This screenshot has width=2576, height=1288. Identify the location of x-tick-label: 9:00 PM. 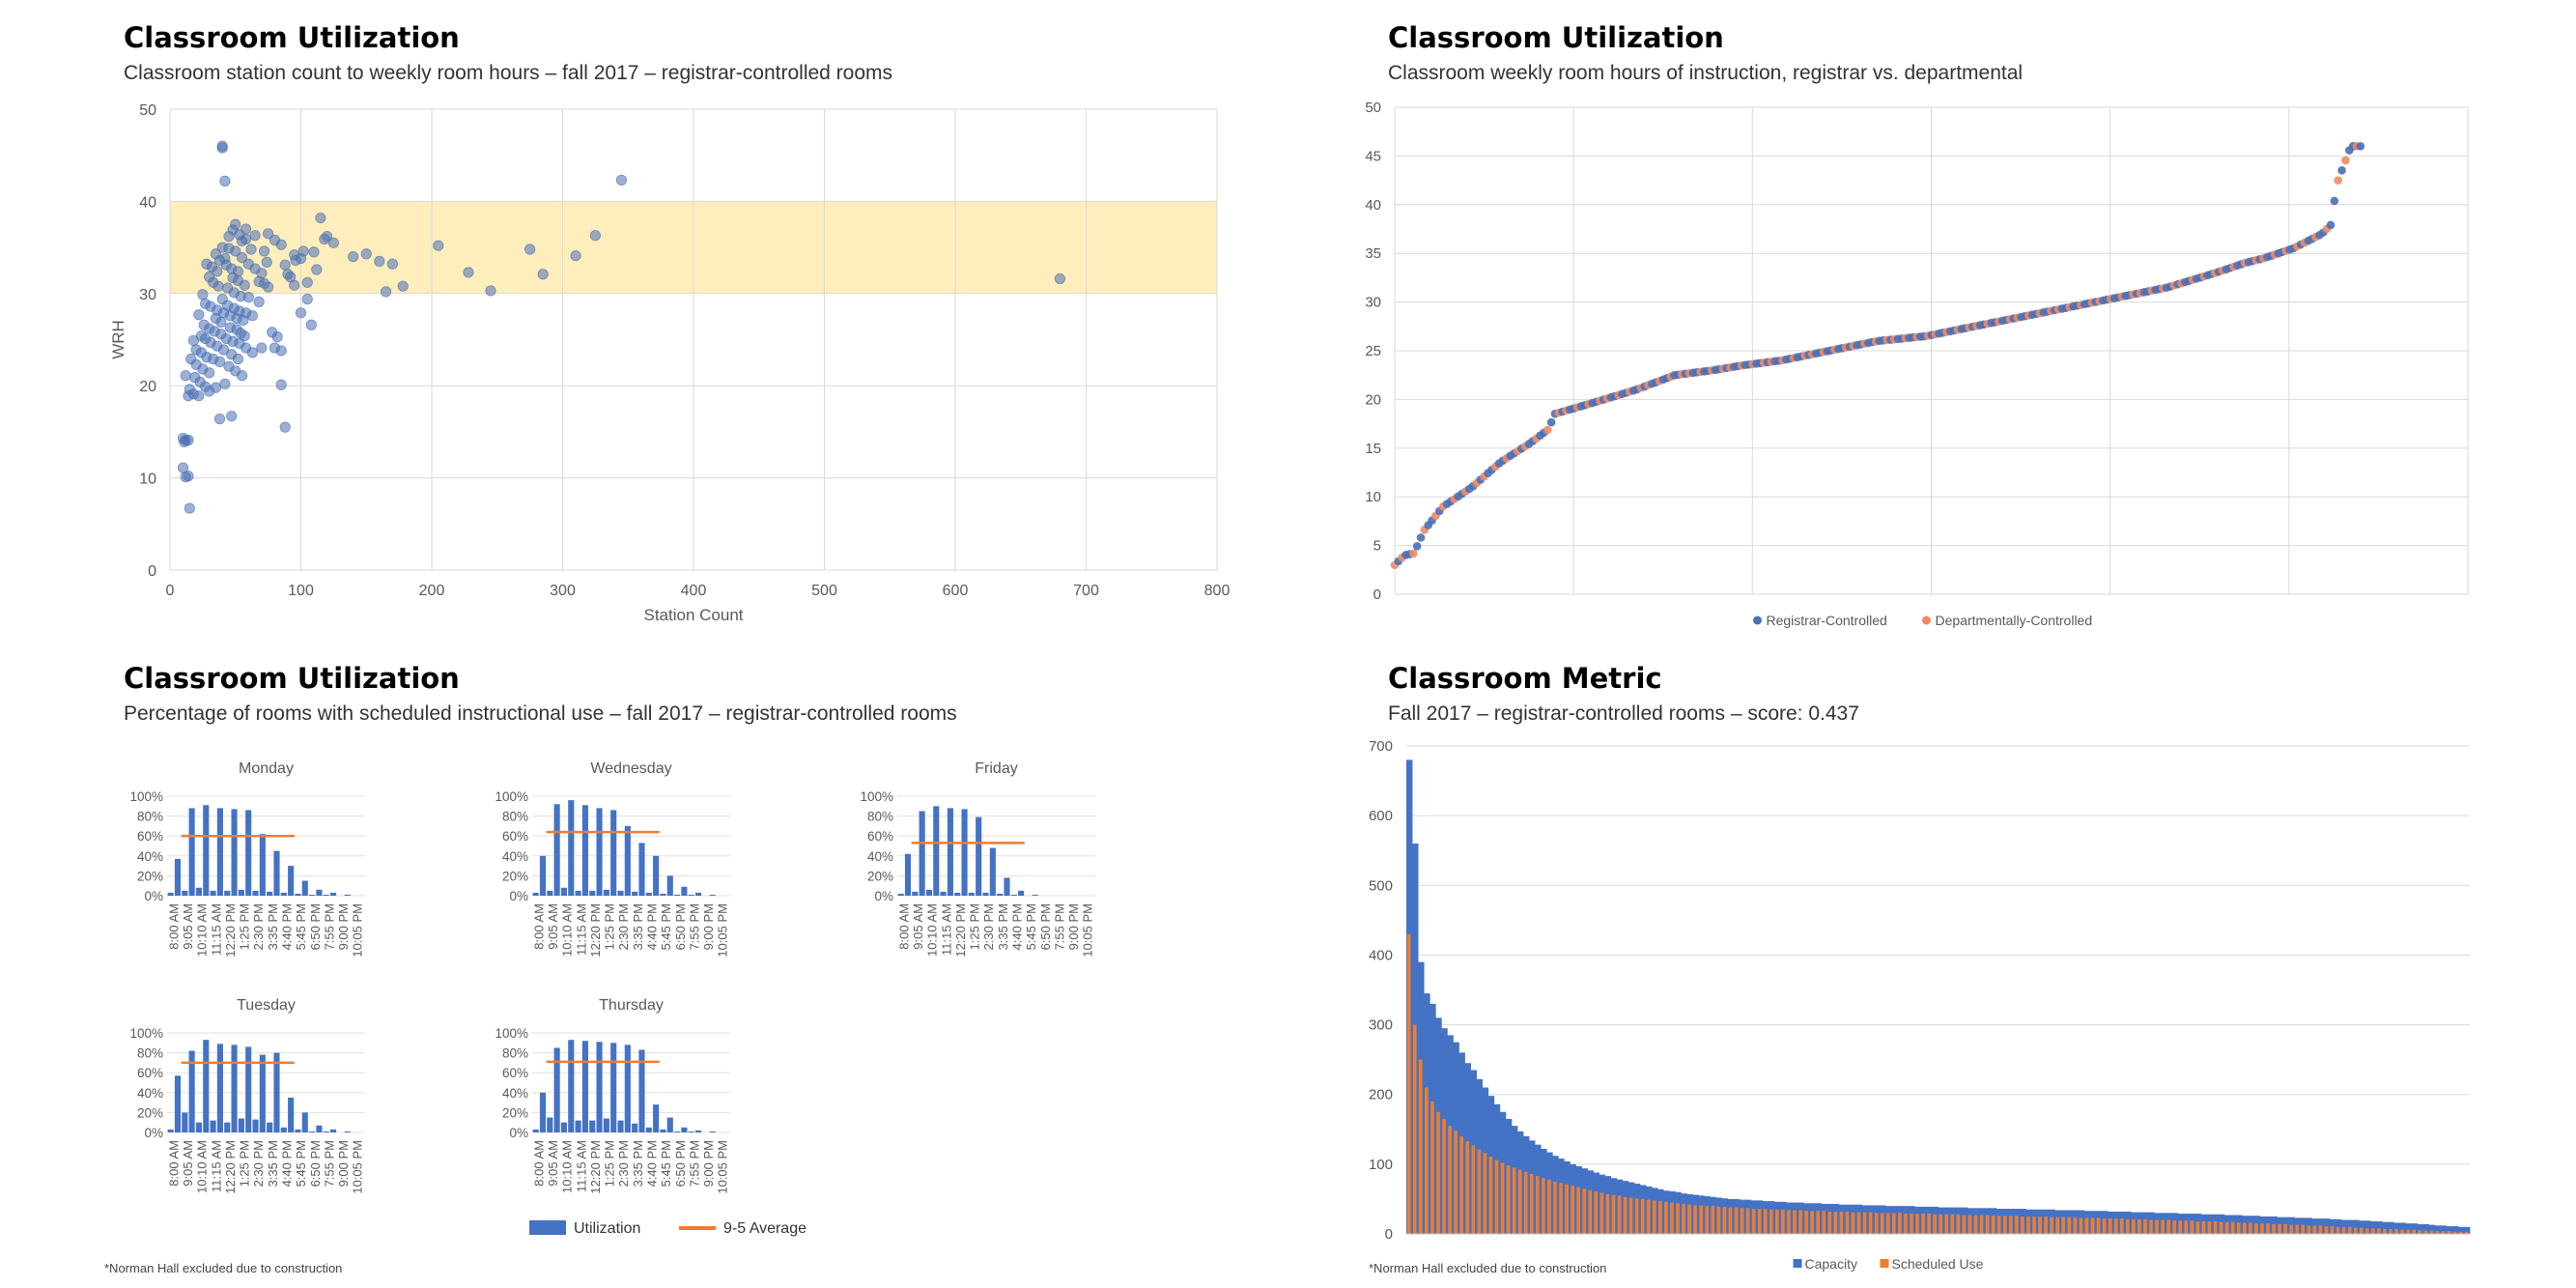
(708, 1163).